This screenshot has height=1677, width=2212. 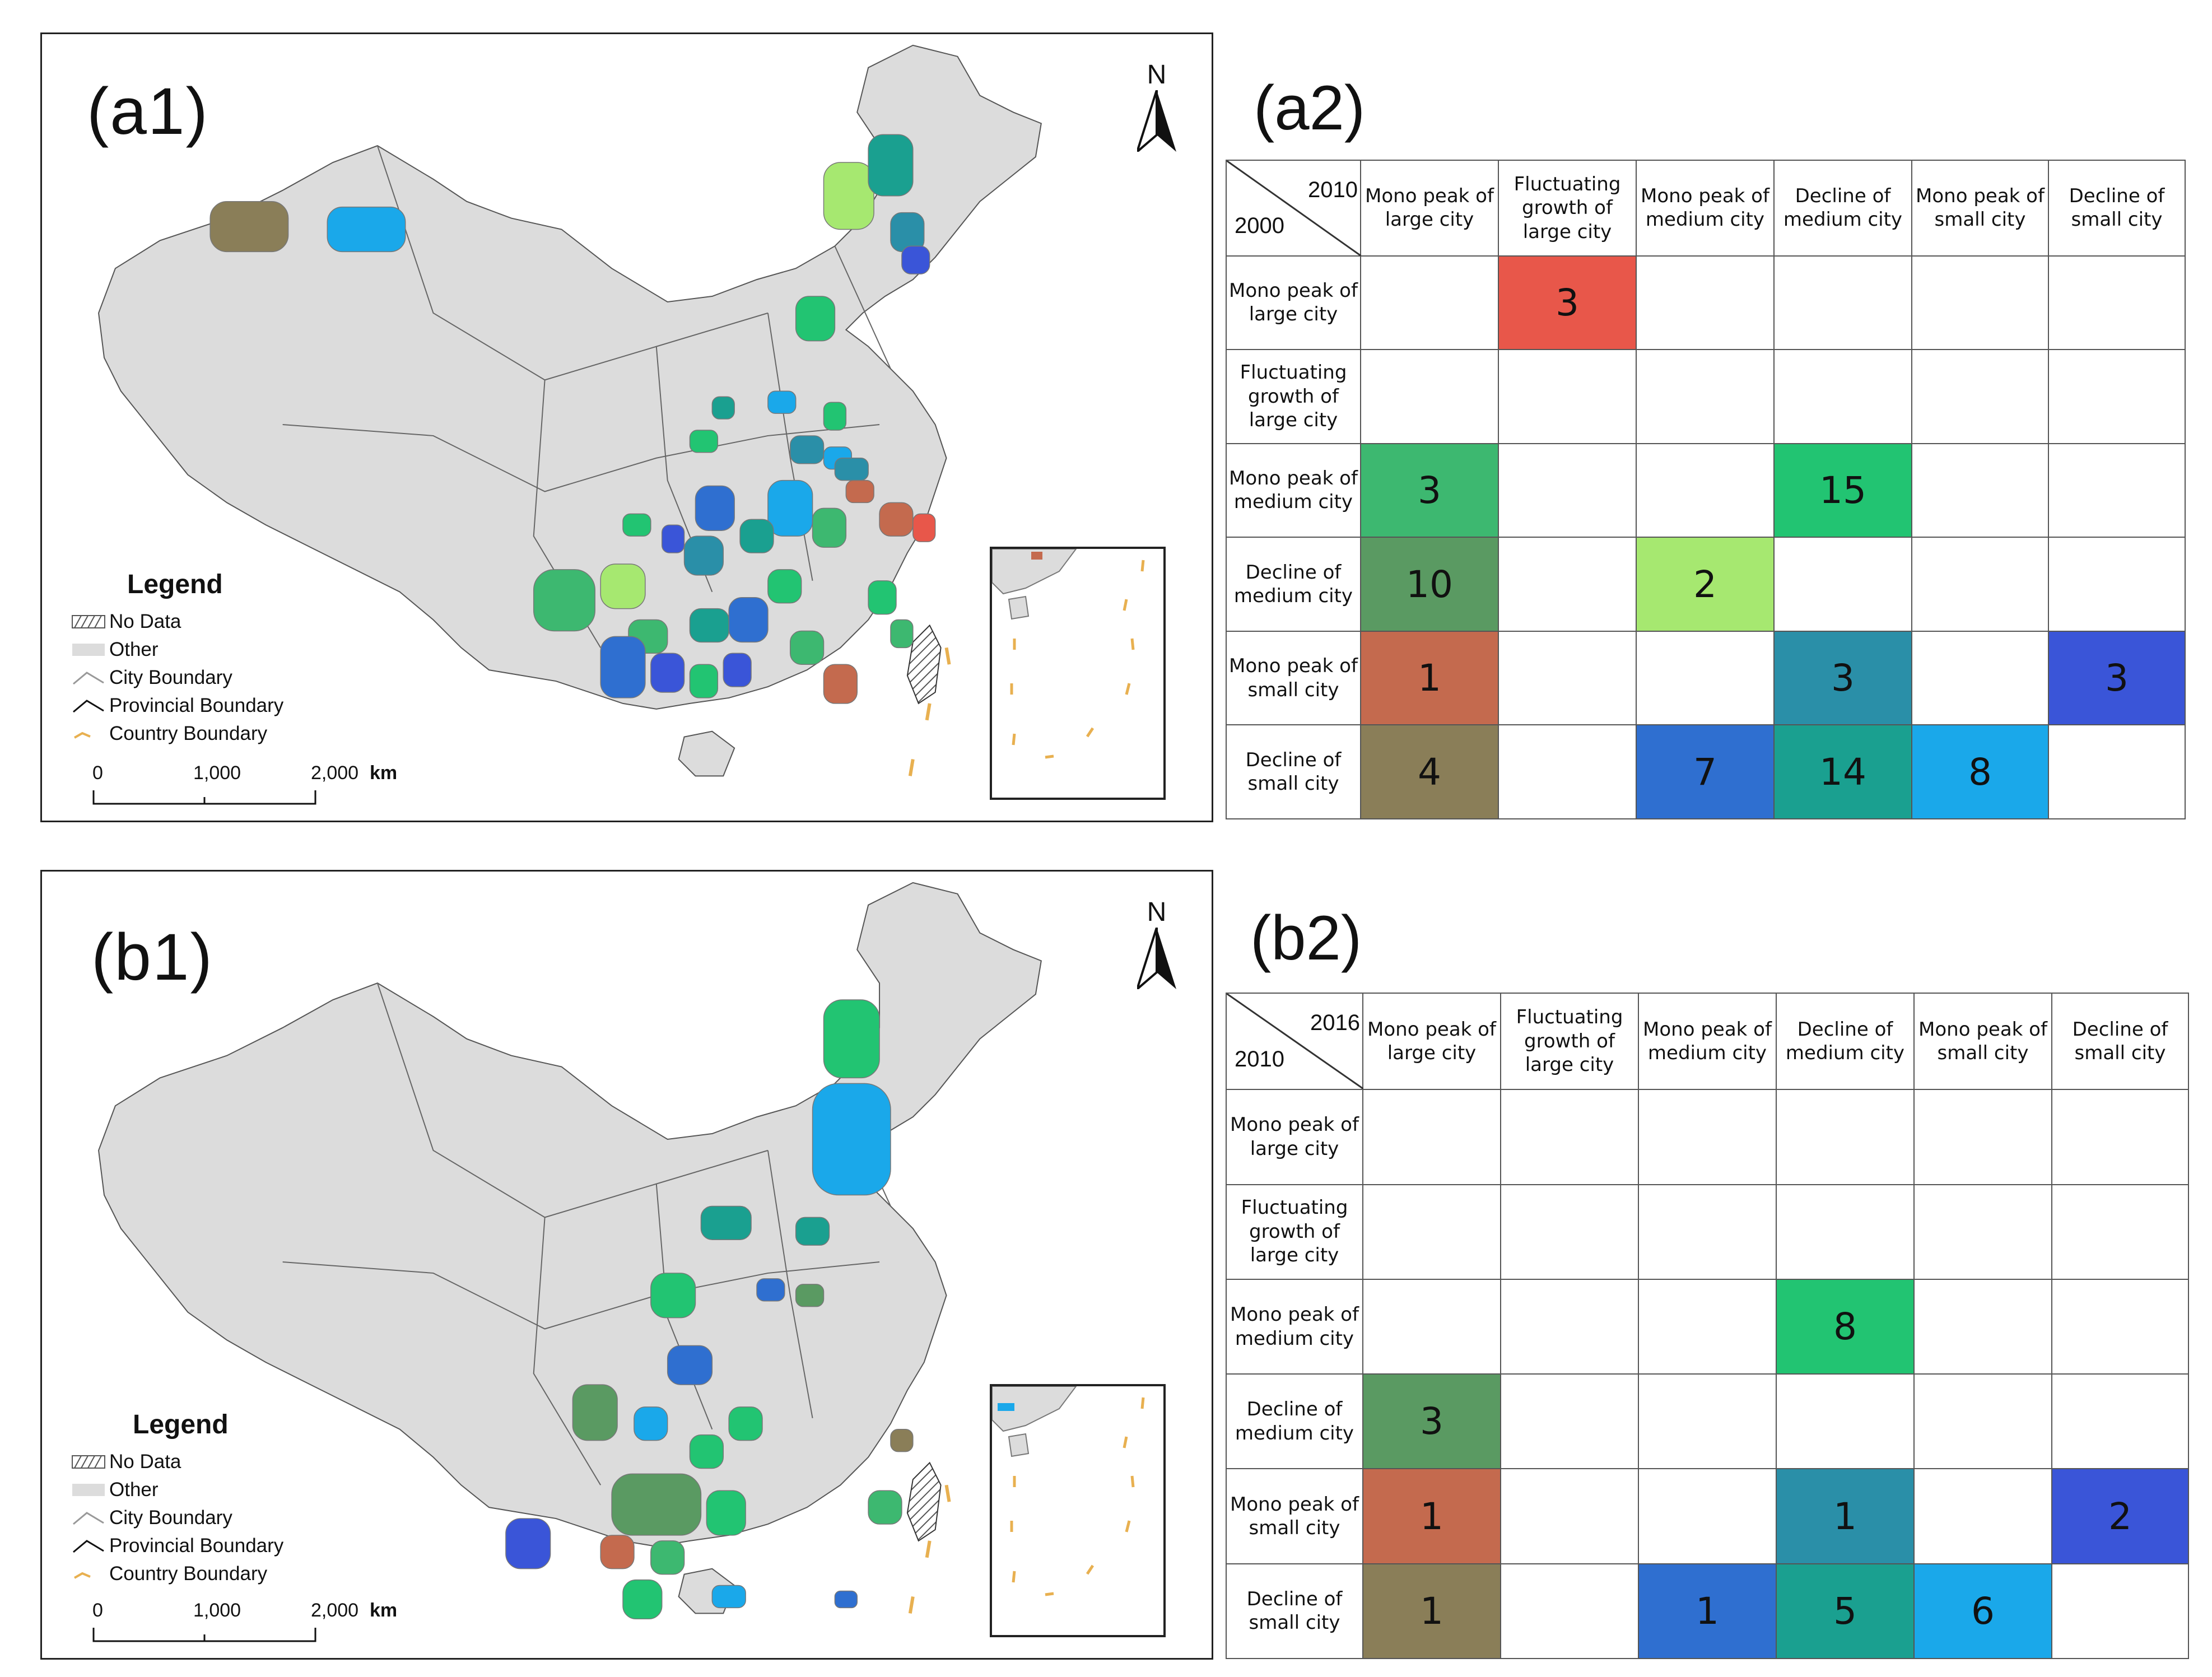 I want to click on scale-unit: km, so click(x=384, y=1610).